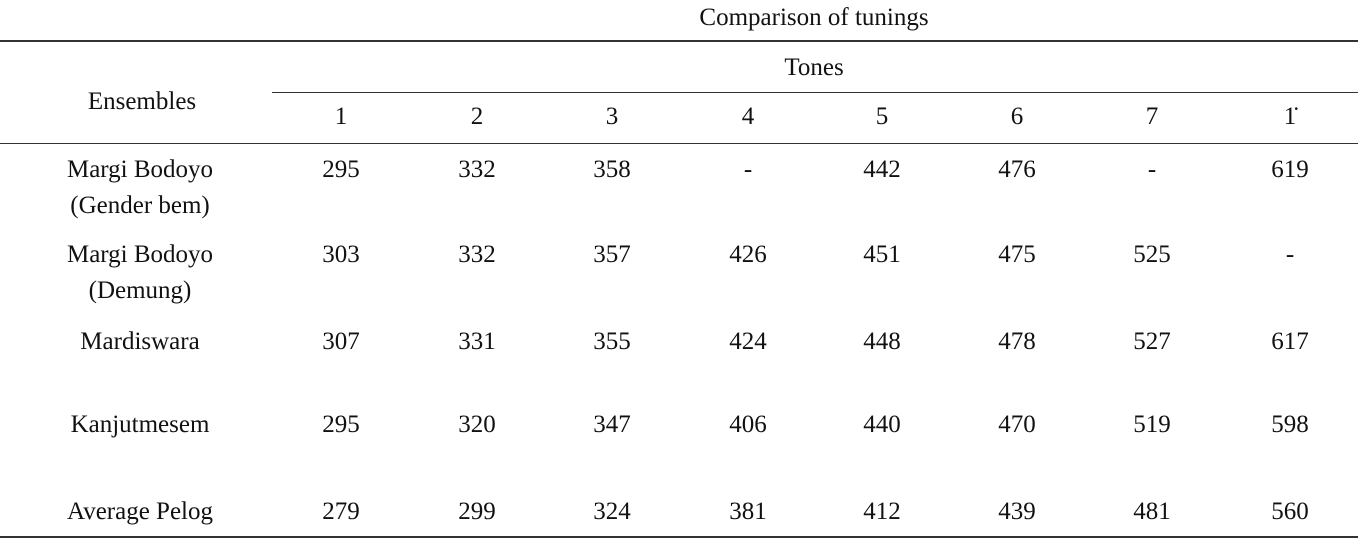  What do you see at coordinates (1017, 424) in the screenshot?
I see `cell: 470` at bounding box center [1017, 424].